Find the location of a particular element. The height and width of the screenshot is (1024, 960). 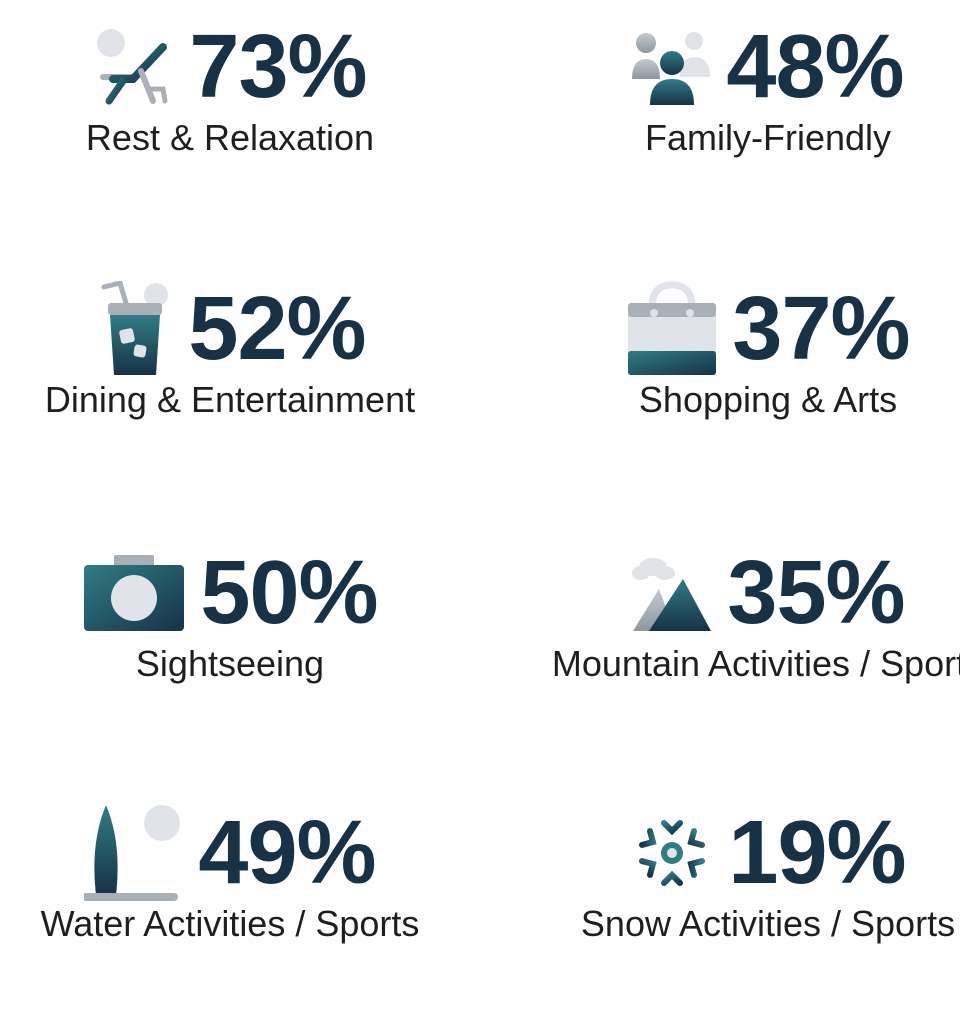

stat-label: Shopping & Arts is located at coordinates (768, 399).